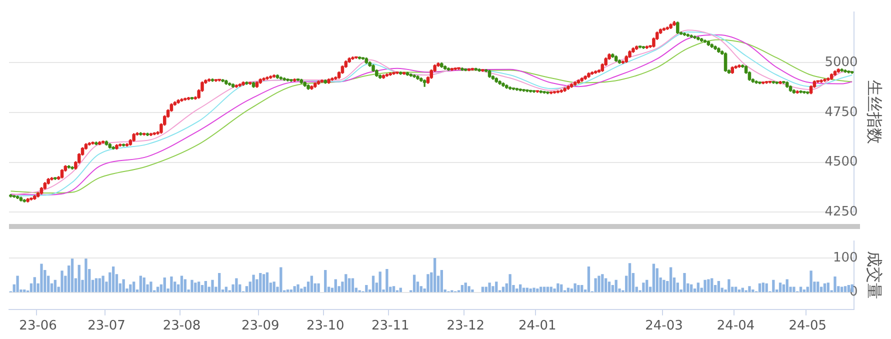  I want to click on x-tick-label: 24-04, so click(735, 326).